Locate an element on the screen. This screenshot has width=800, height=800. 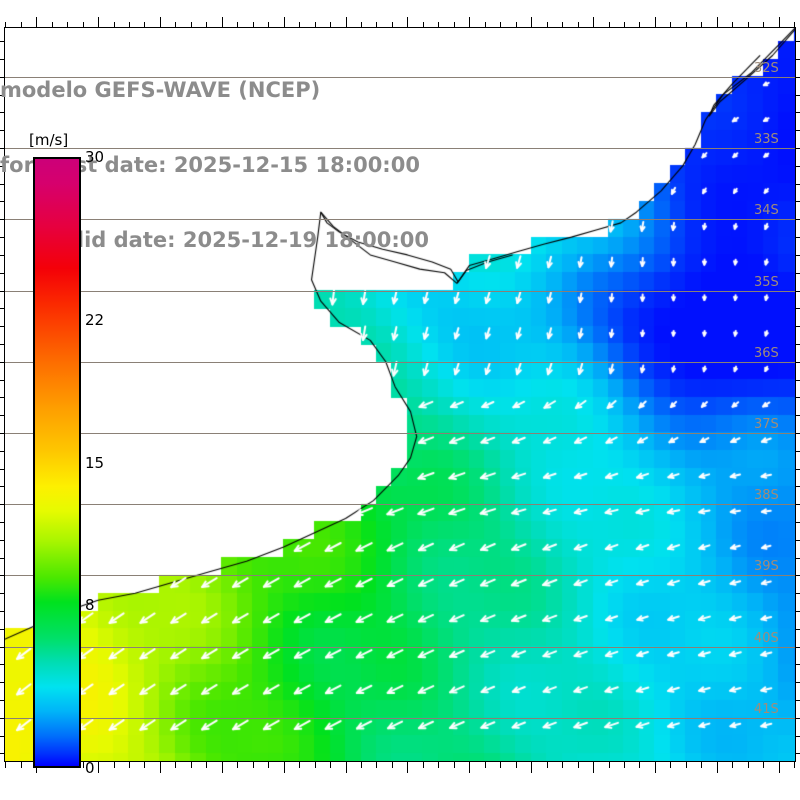
colorbar-tick-label: 22 is located at coordinates (95, 319).